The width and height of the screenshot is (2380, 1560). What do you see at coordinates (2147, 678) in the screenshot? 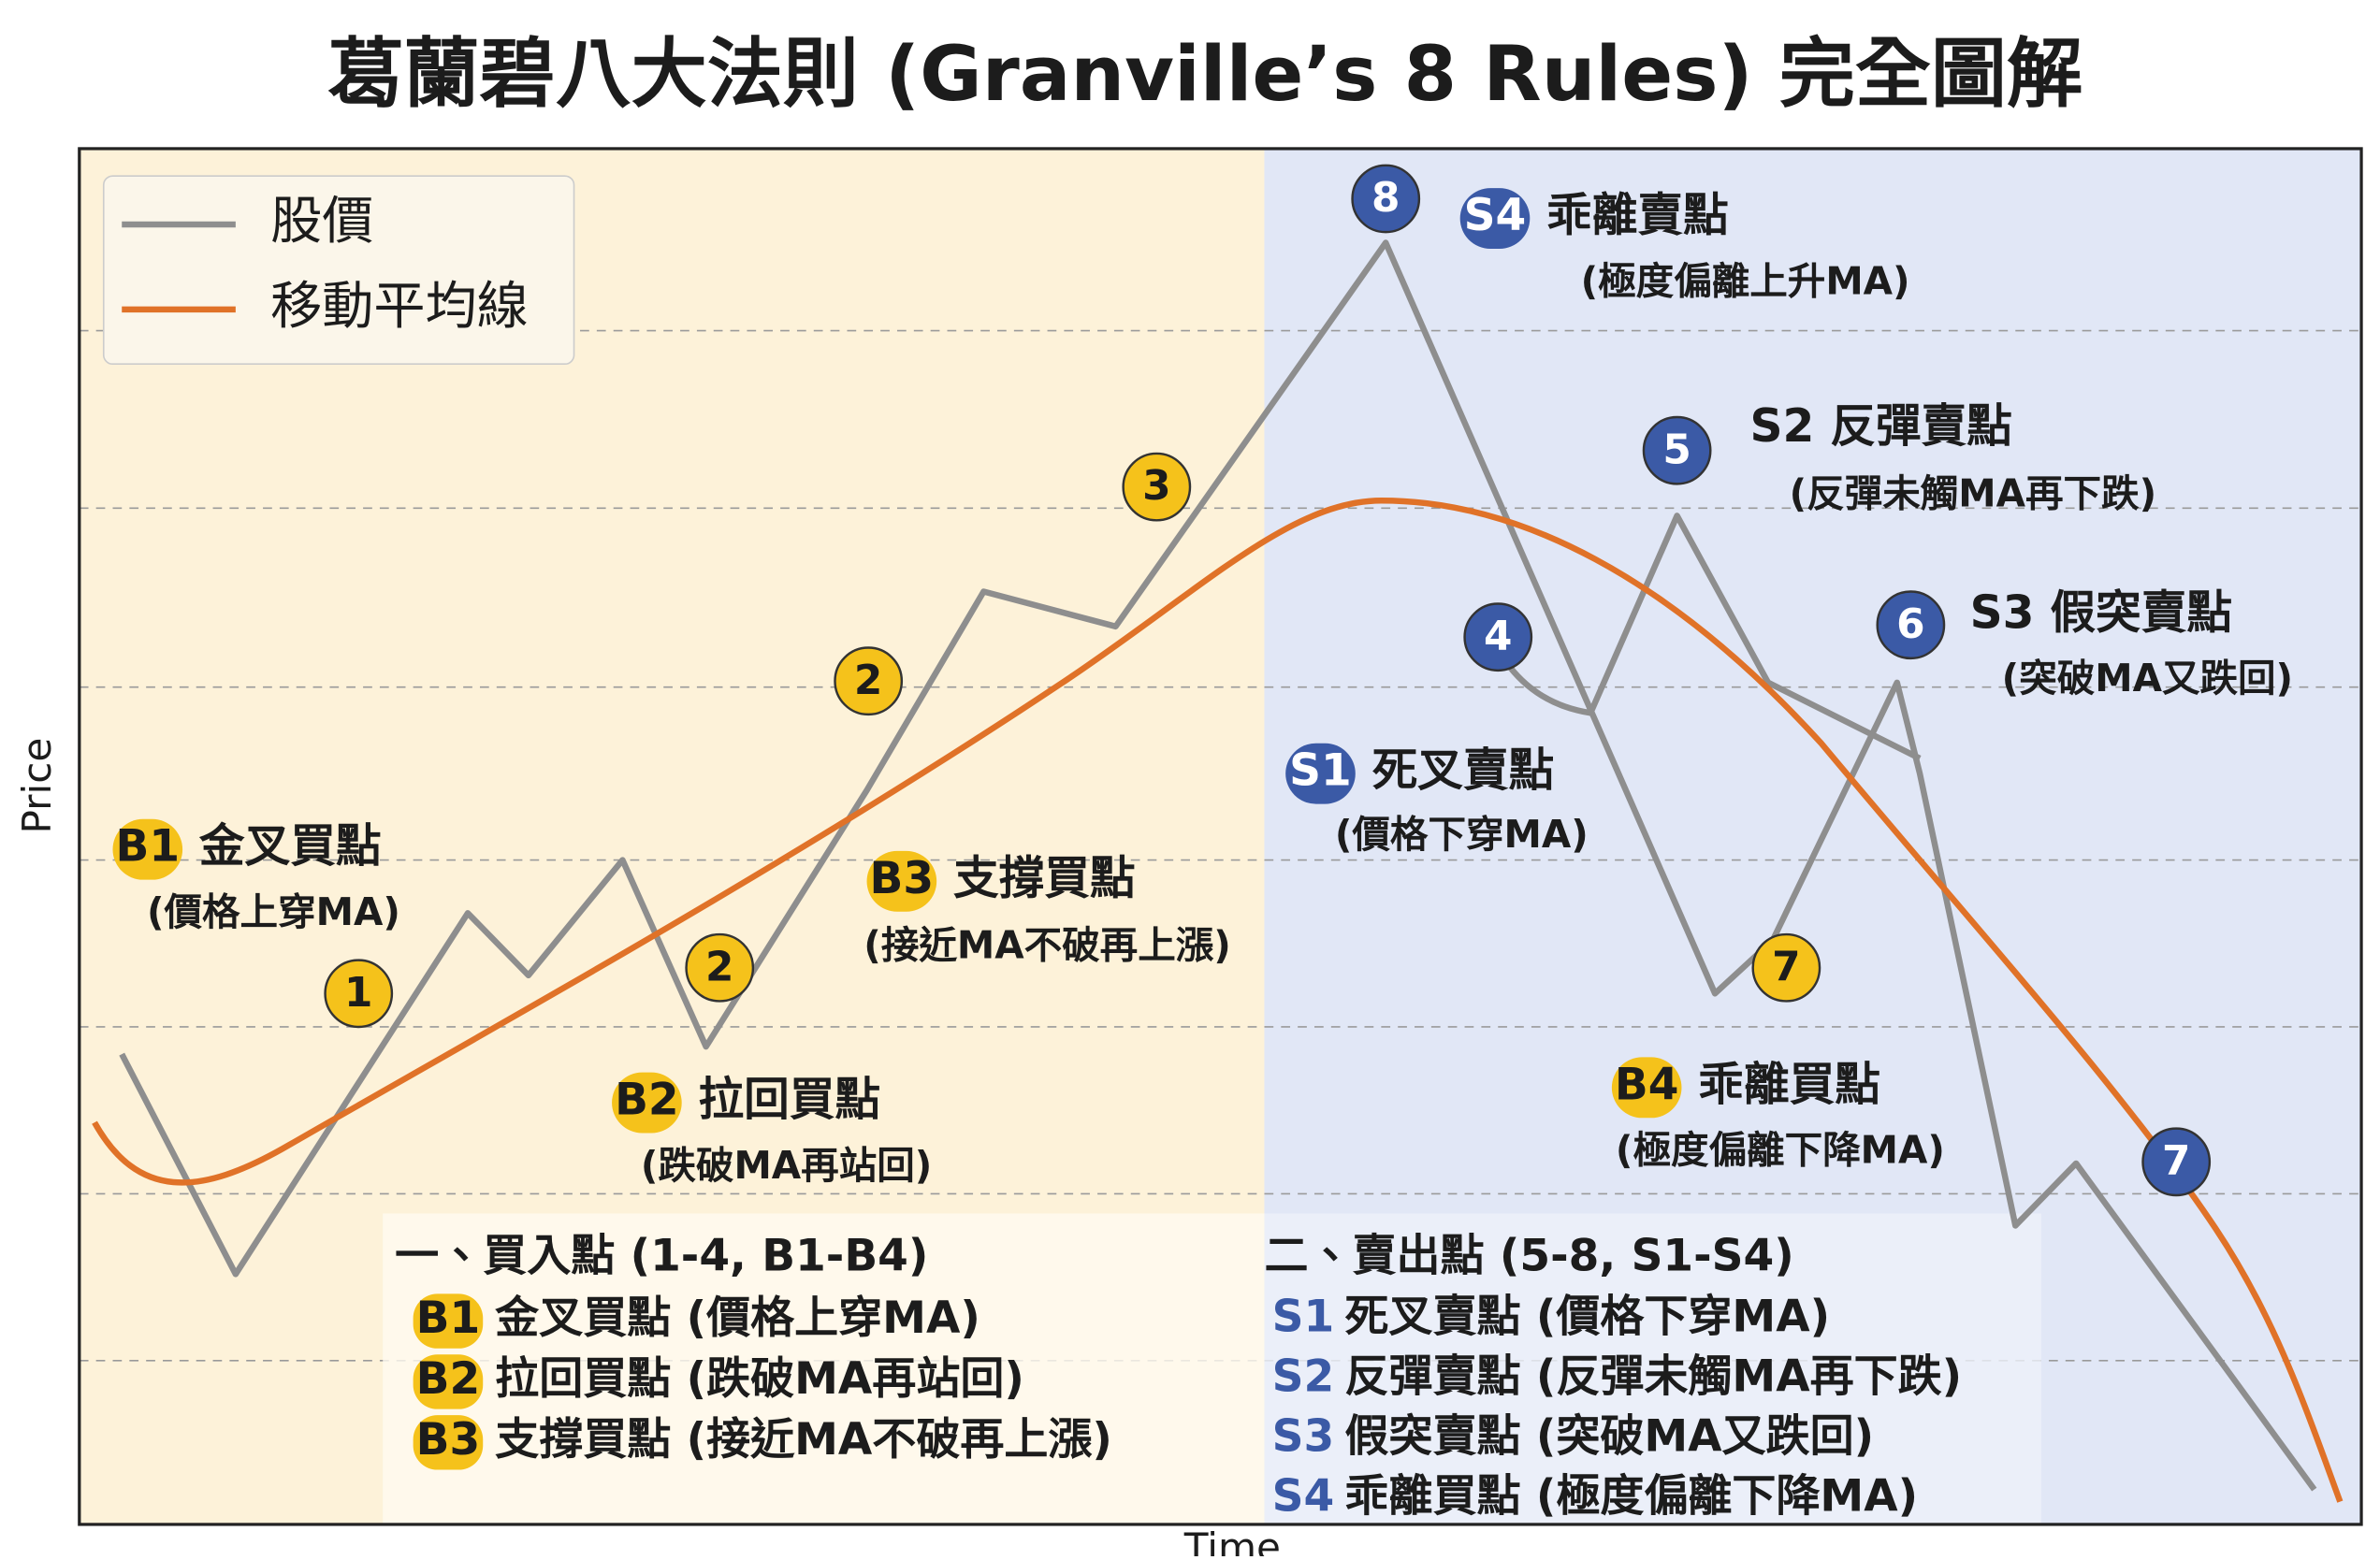
I see `annotation-subtitle: (突破MA又跌回)` at bounding box center [2147, 678].